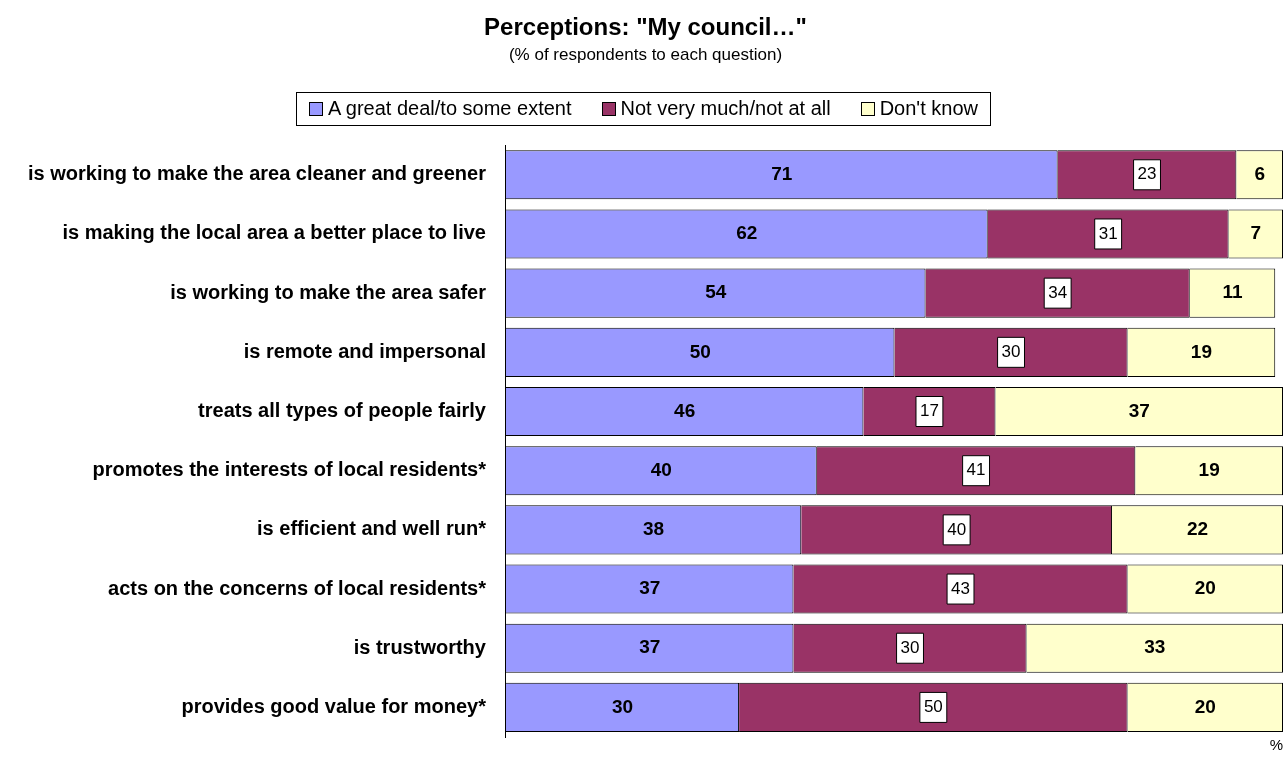 Image resolution: width=1287 pixels, height=769 pixels. What do you see at coordinates (1232, 292) in the screenshot?
I see `data-label: 11` at bounding box center [1232, 292].